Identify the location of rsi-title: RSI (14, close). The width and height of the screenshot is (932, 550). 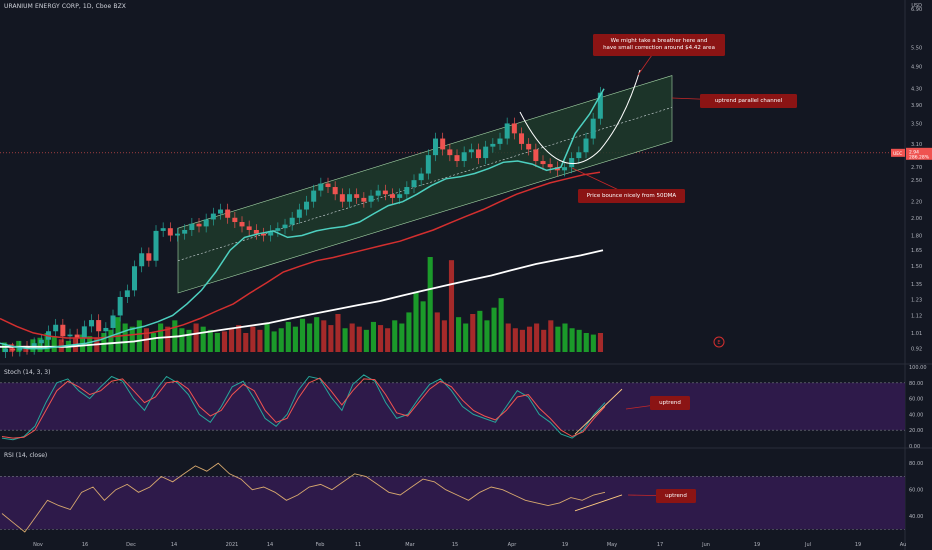
(26, 455).